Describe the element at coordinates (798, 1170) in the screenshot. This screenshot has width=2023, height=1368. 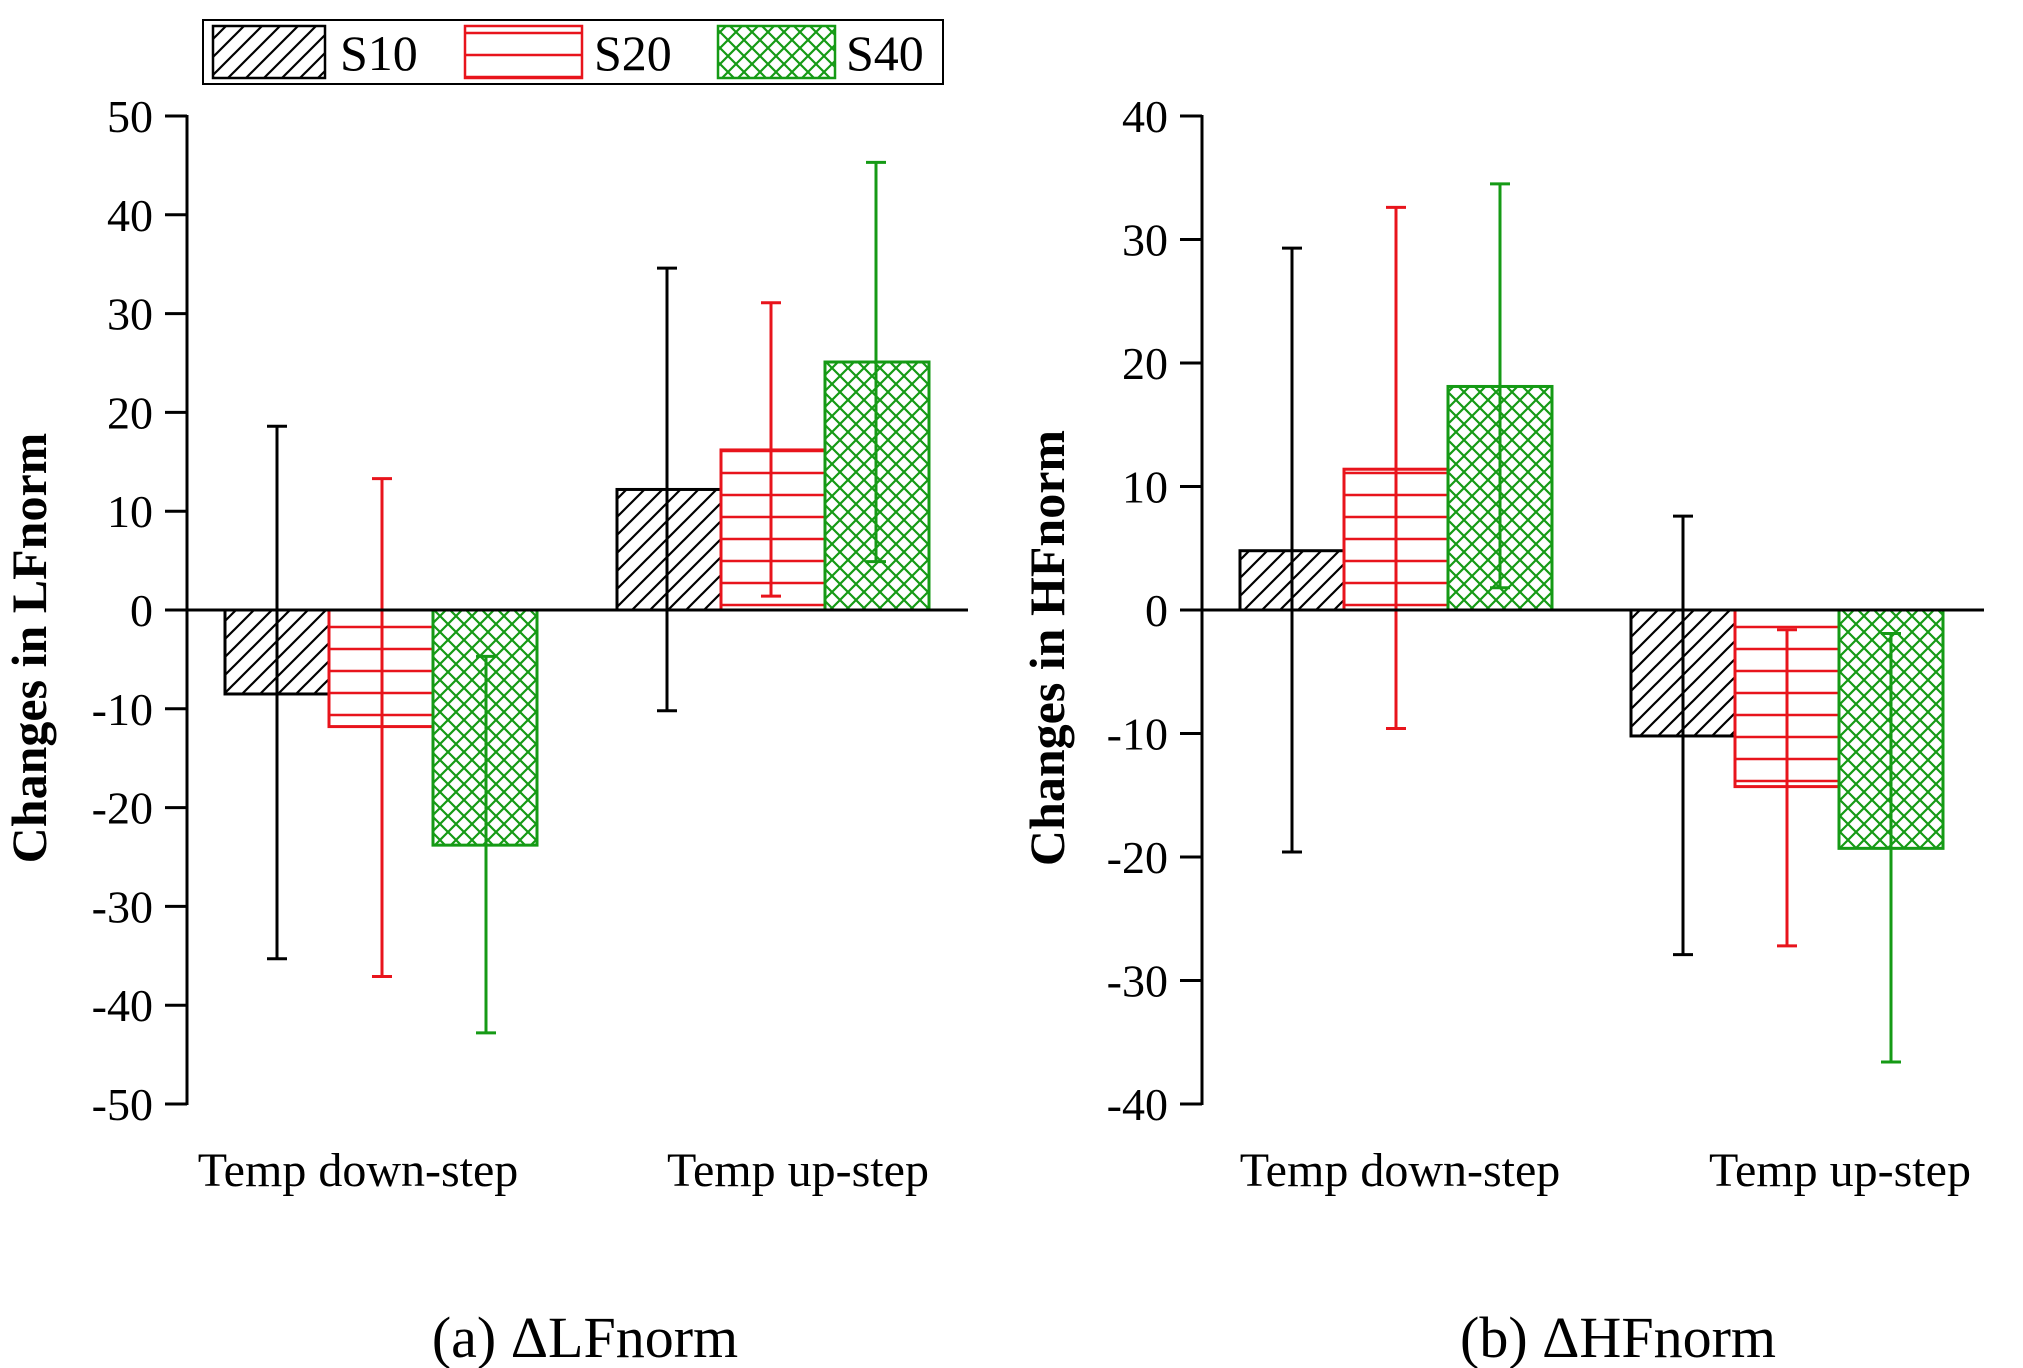
I see `x-category-label-a: Temp up-step` at that location.